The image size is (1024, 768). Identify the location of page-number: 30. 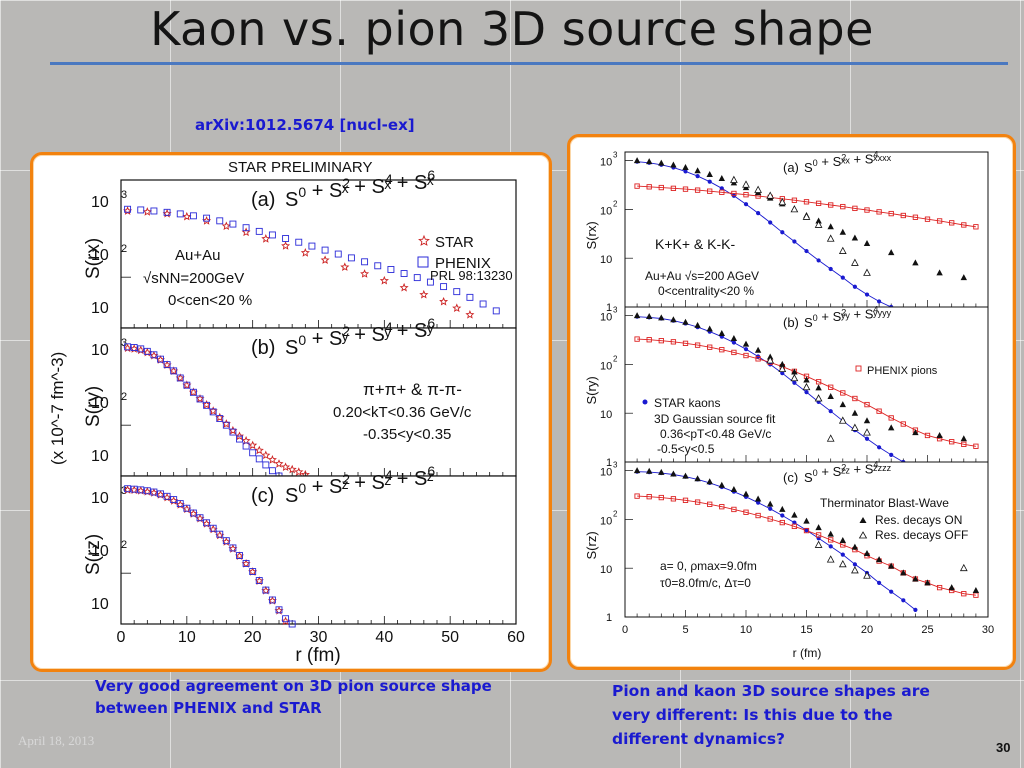
(1003, 747).